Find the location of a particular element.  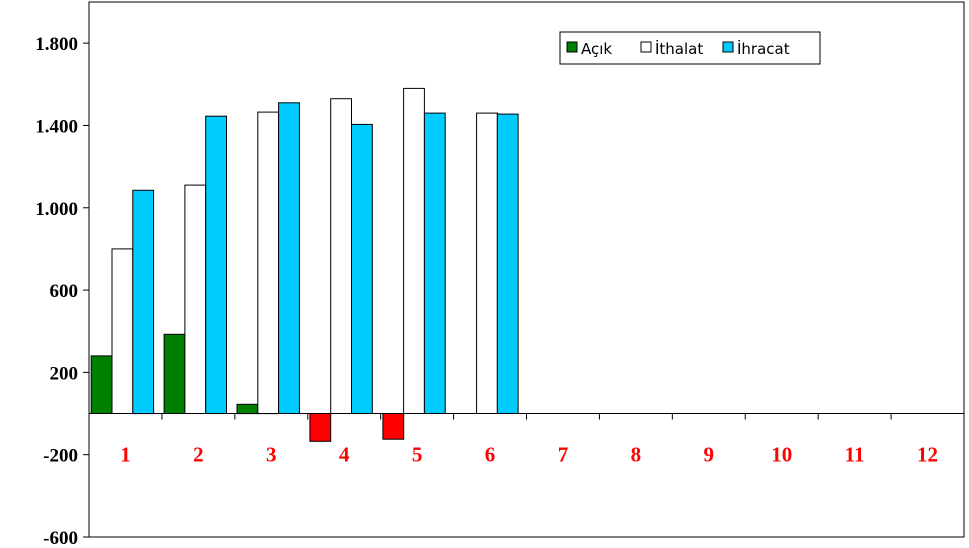

x-category-label: 7 is located at coordinates (563, 455).